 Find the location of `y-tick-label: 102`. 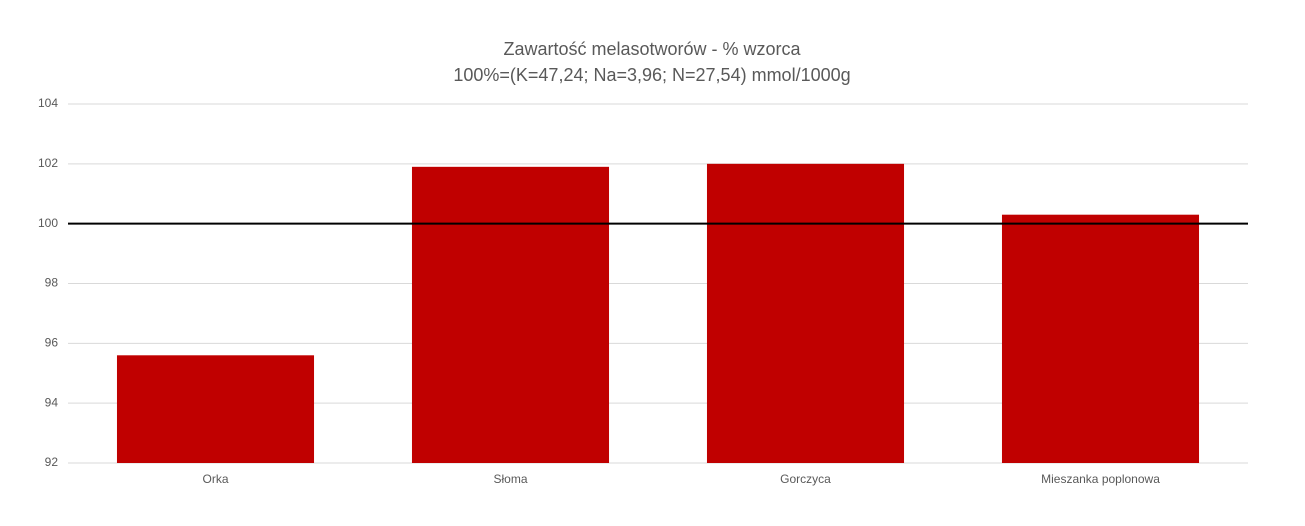

y-tick-label: 102 is located at coordinates (48, 163).